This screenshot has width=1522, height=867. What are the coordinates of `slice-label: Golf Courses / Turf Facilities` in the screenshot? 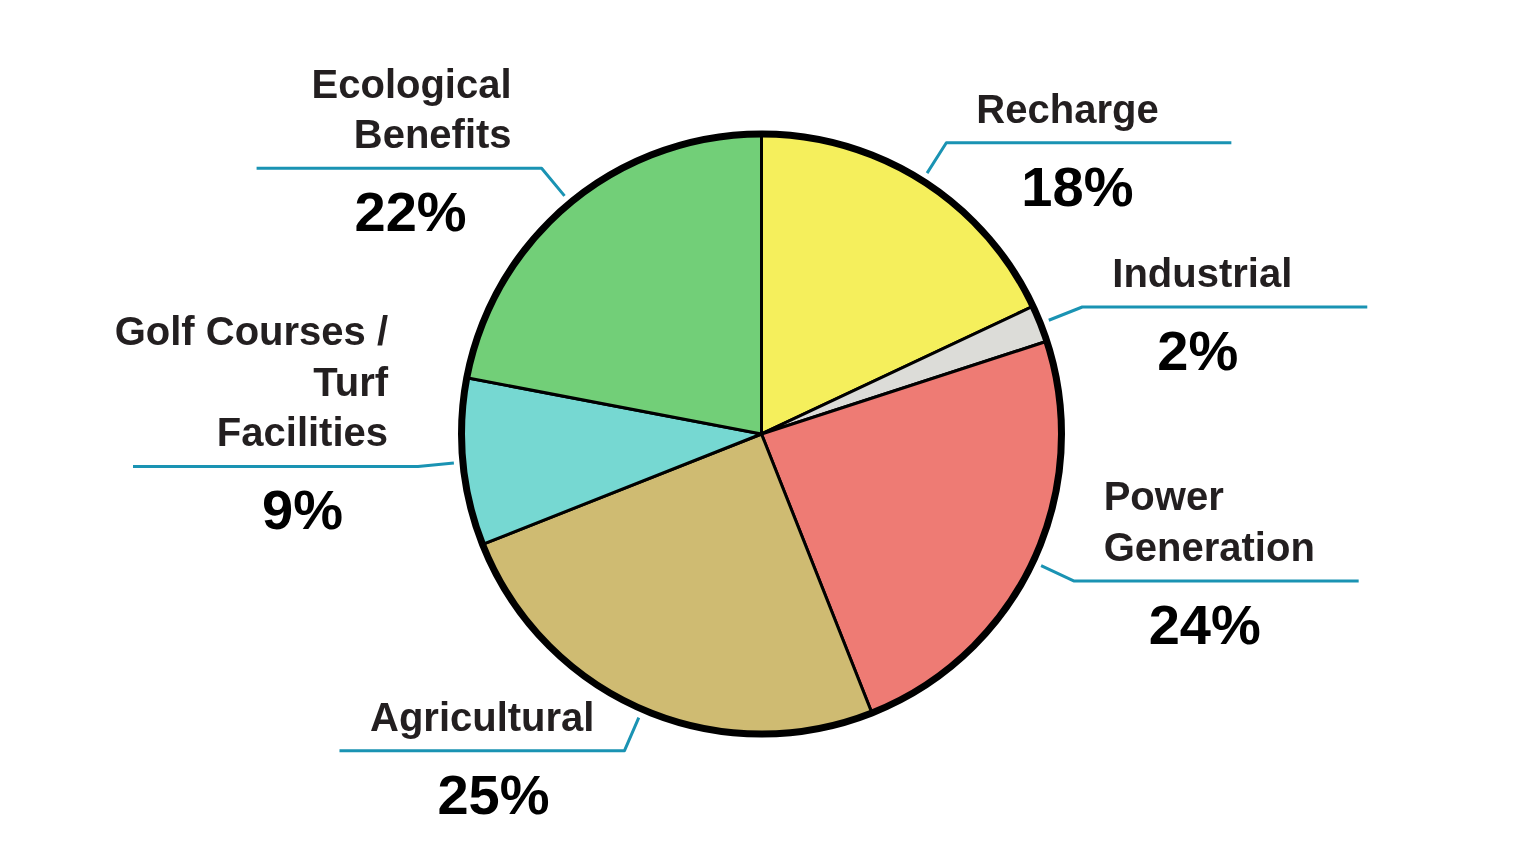 It's located at (251, 382).